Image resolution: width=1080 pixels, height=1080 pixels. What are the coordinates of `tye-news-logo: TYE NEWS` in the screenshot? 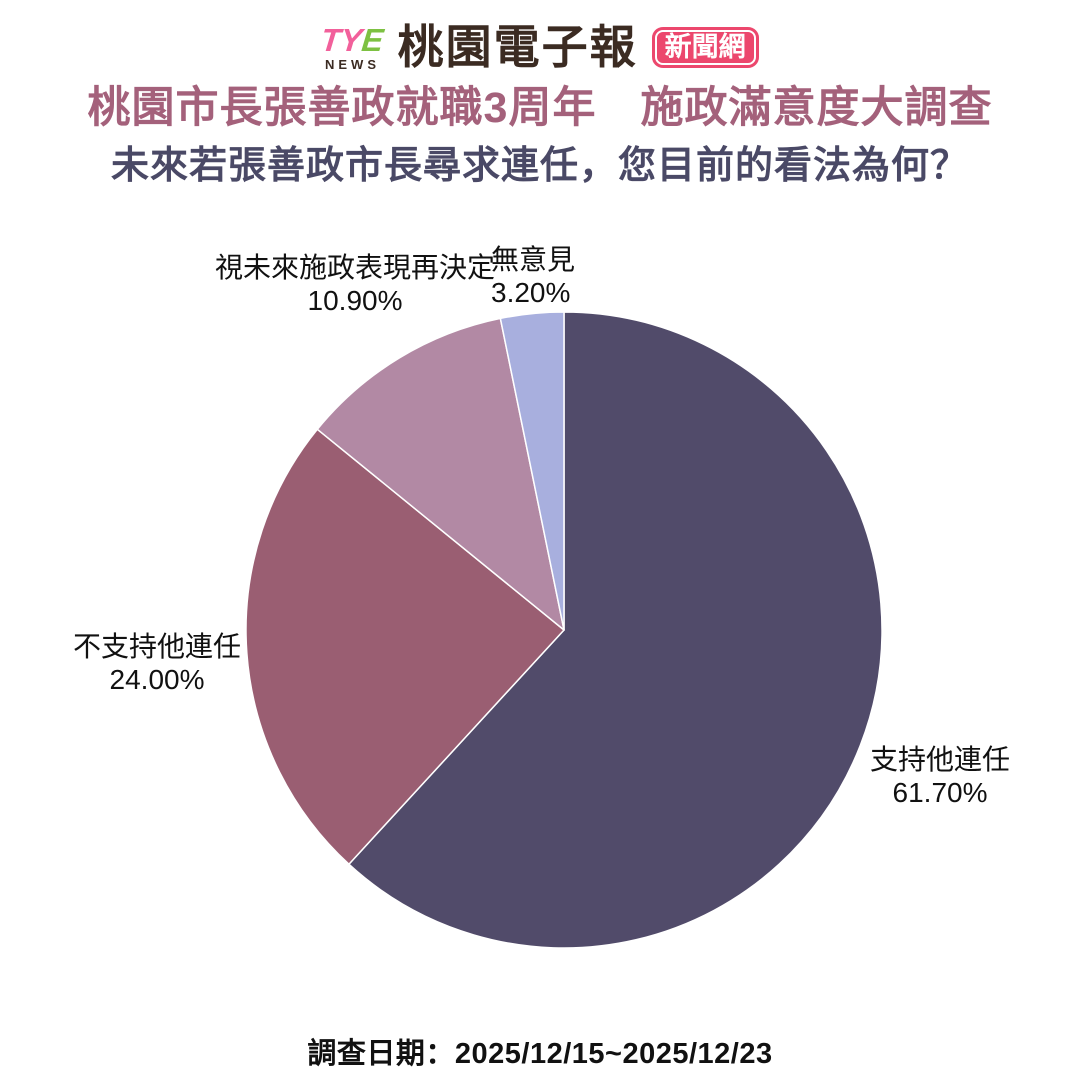 It's located at (352, 46).